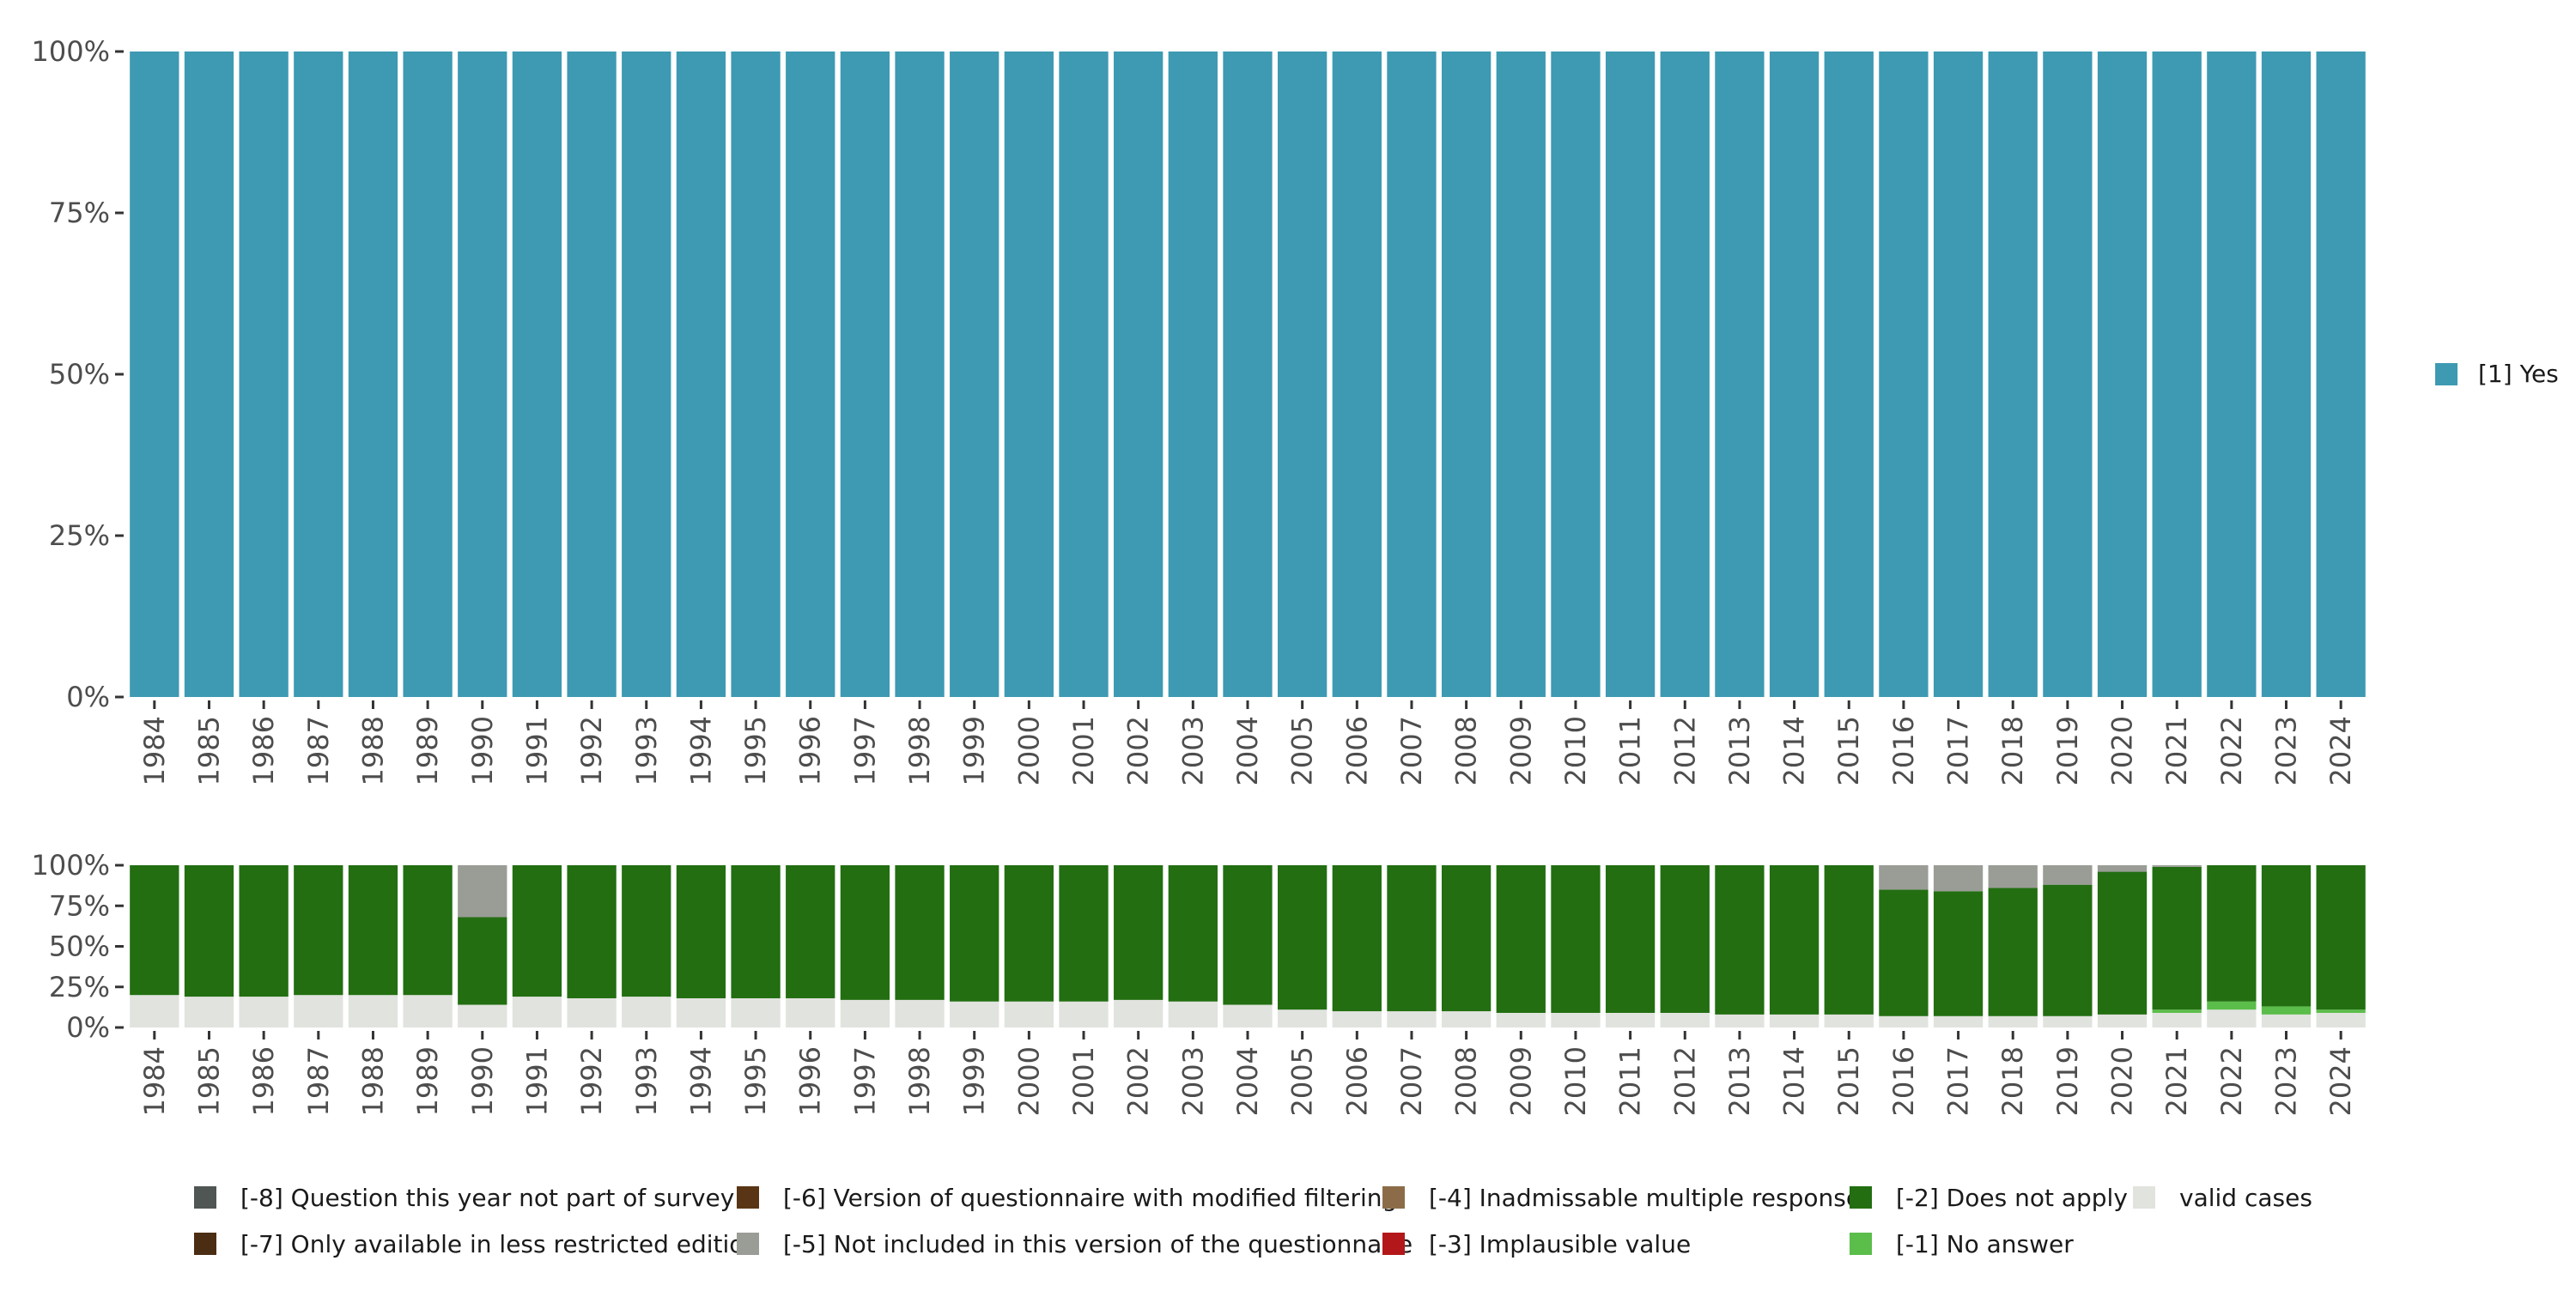  What do you see at coordinates (919, 1081) in the screenshot?
I see `x-tick-label: 1998` at bounding box center [919, 1081].